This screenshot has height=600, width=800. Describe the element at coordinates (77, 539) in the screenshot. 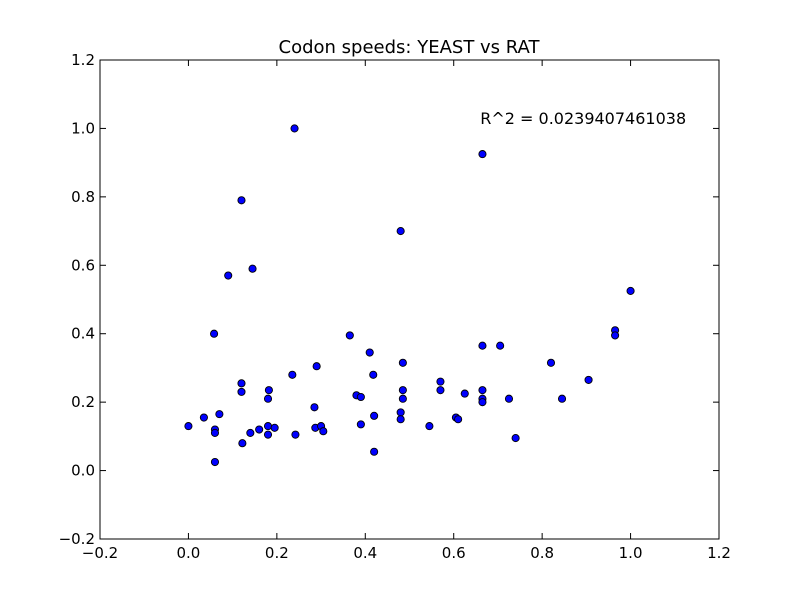

I see `y-tick-label: −0.2` at that location.